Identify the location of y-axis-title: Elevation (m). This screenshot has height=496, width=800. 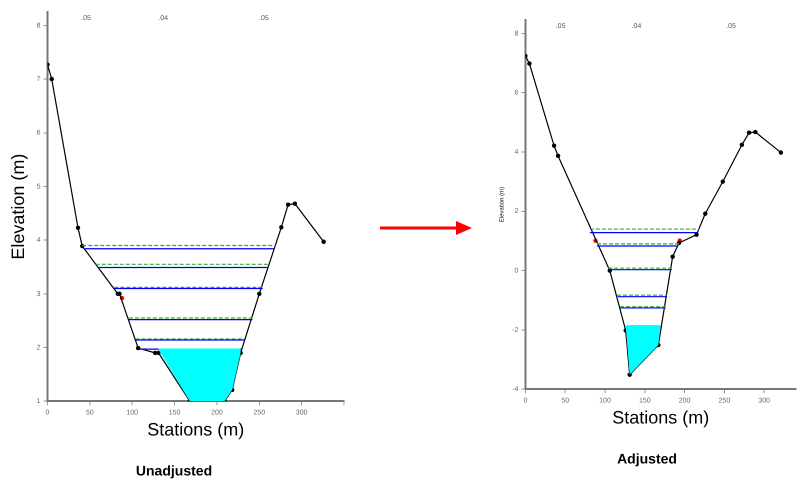
(18, 207).